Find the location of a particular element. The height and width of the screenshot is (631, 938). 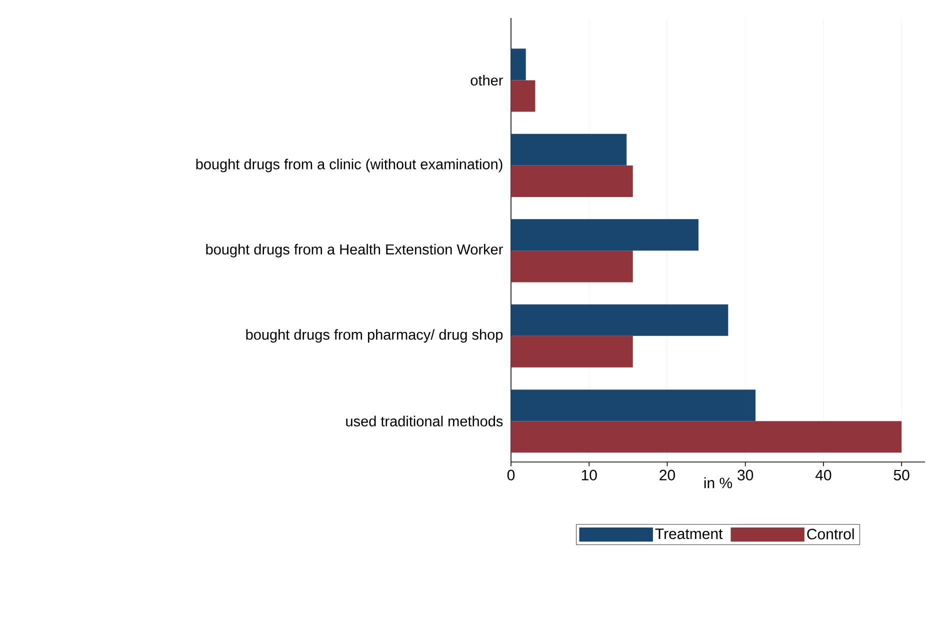

x-tick-label: 40 is located at coordinates (823, 475).